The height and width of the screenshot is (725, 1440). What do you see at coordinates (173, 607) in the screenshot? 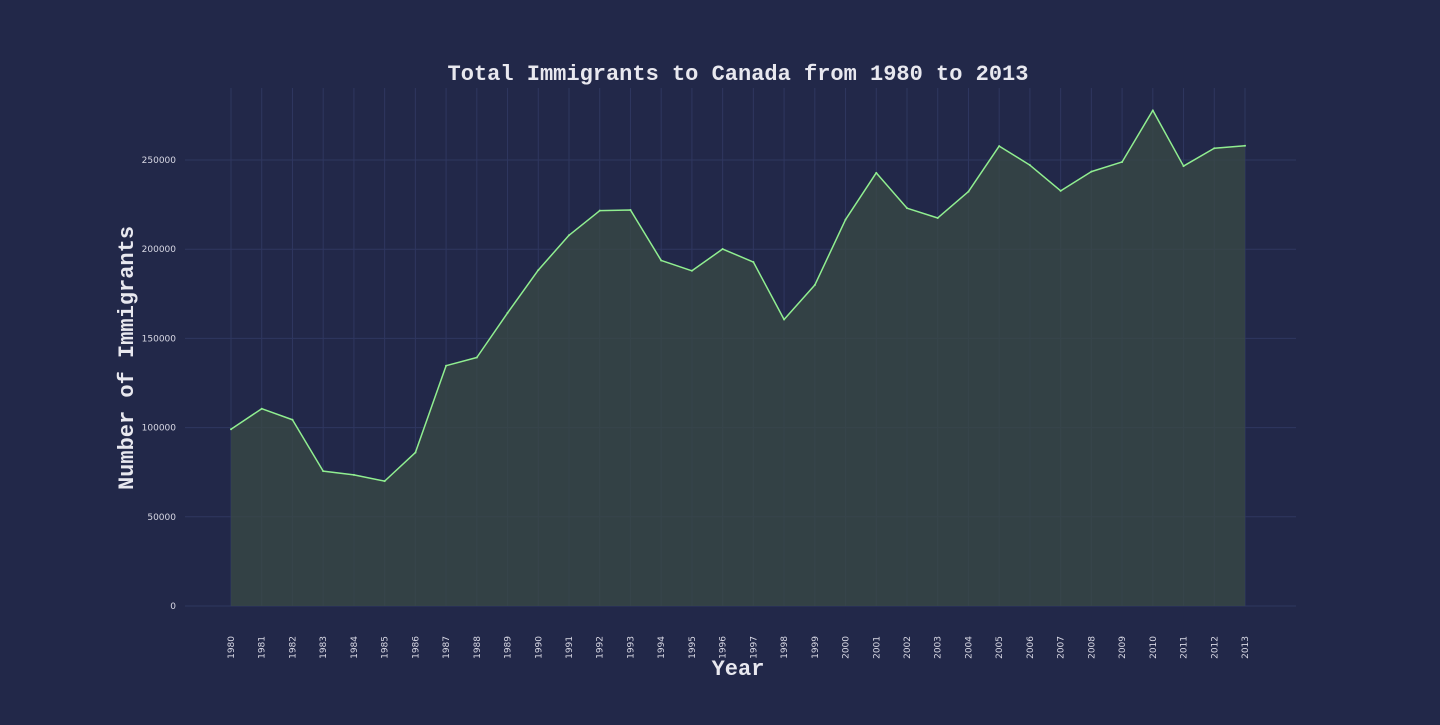
I see `y-tick-label: 0` at bounding box center [173, 607].